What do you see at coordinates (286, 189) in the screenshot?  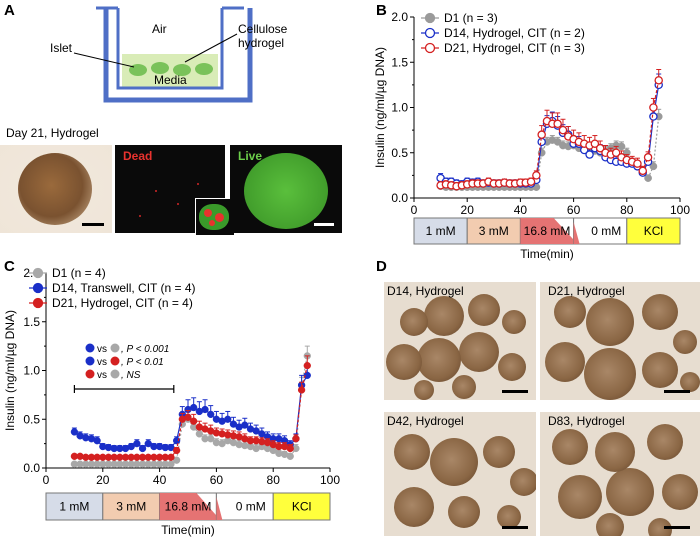 I see `live-stain-image: Live` at bounding box center [286, 189].